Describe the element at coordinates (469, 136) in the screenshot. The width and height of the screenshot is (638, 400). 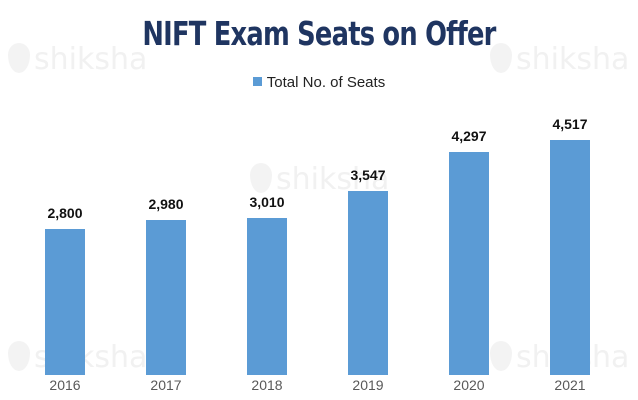
I see `data-label-2020: 4,297` at that location.